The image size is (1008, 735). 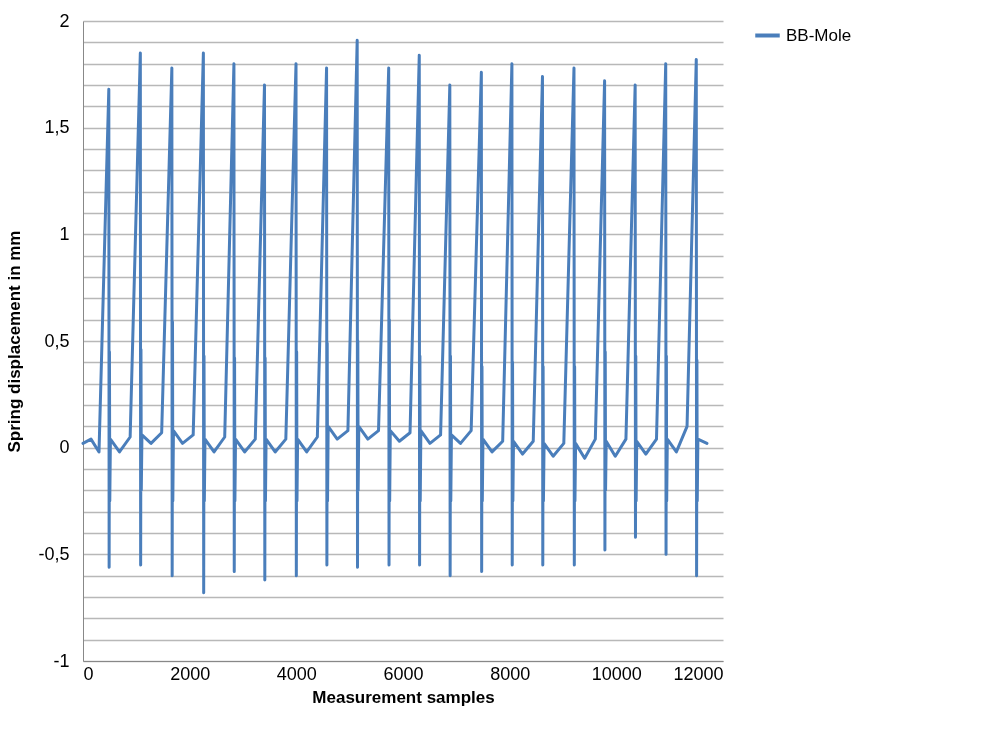 I want to click on y-tick-label: 1,5, so click(x=57, y=127).